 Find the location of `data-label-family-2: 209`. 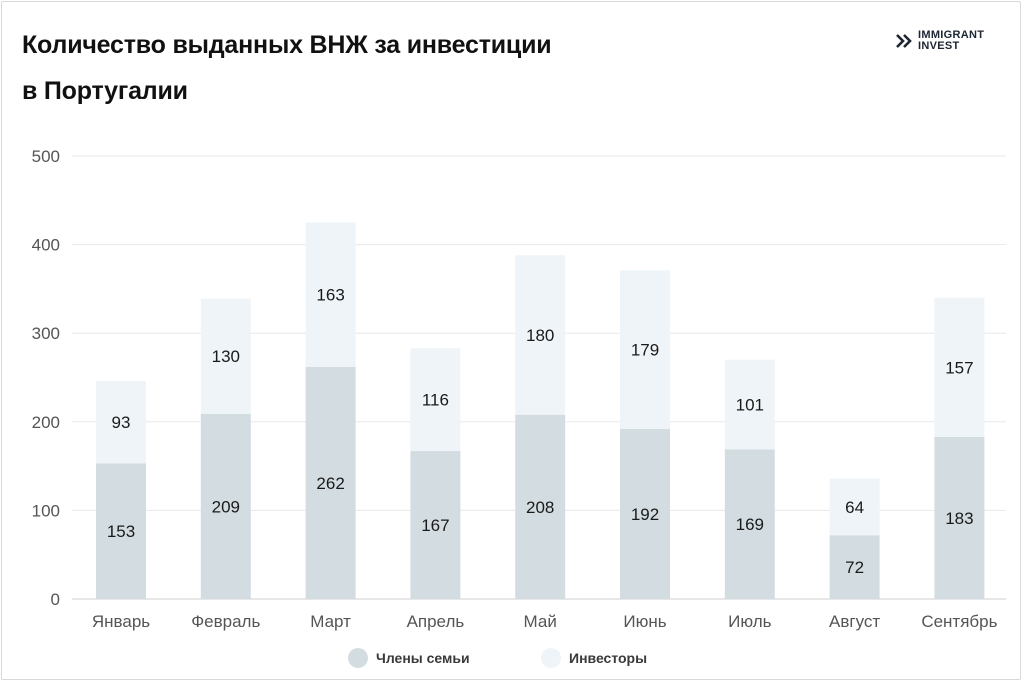

data-label-family-2: 209 is located at coordinates (226, 506).